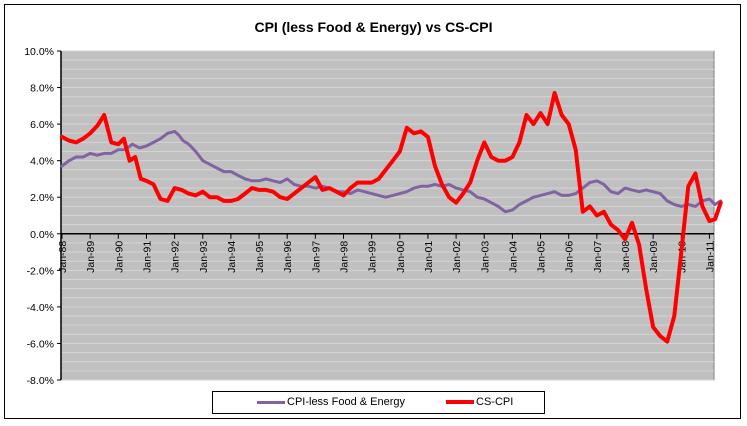  I want to click on legend-item-cpi-less-food-energy: CPI-less Food & Energy, so click(331, 402).